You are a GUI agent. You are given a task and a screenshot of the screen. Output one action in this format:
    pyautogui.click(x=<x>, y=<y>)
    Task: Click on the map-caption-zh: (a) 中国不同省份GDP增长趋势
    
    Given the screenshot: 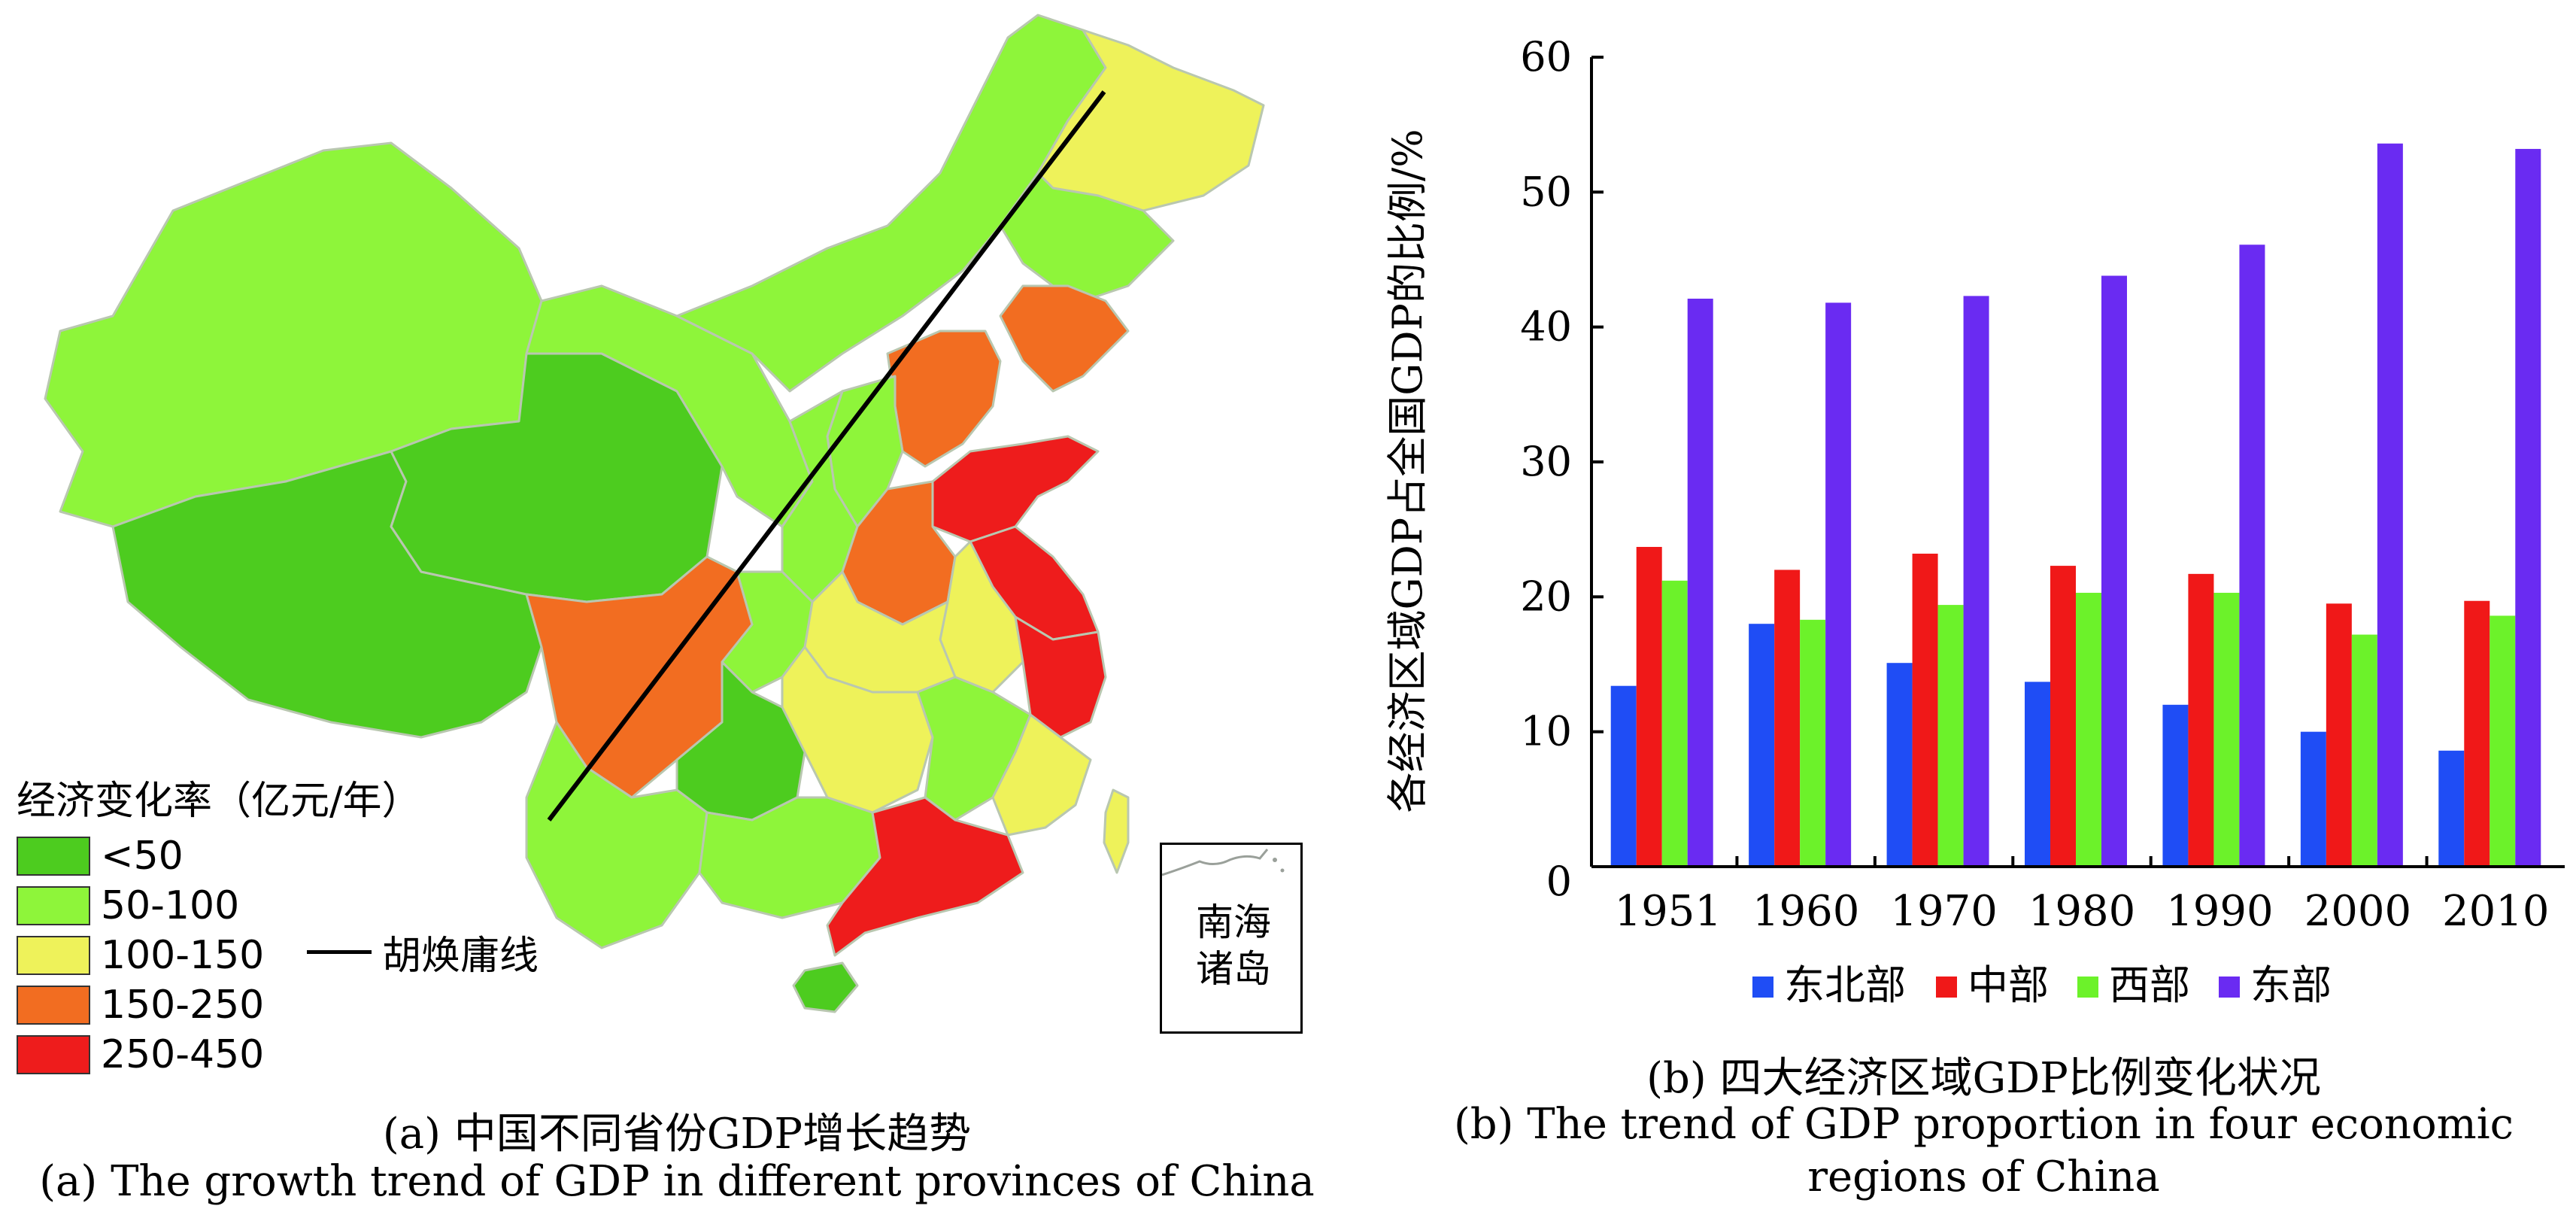 What is the action you would take?
    pyautogui.click(x=677, y=1134)
    